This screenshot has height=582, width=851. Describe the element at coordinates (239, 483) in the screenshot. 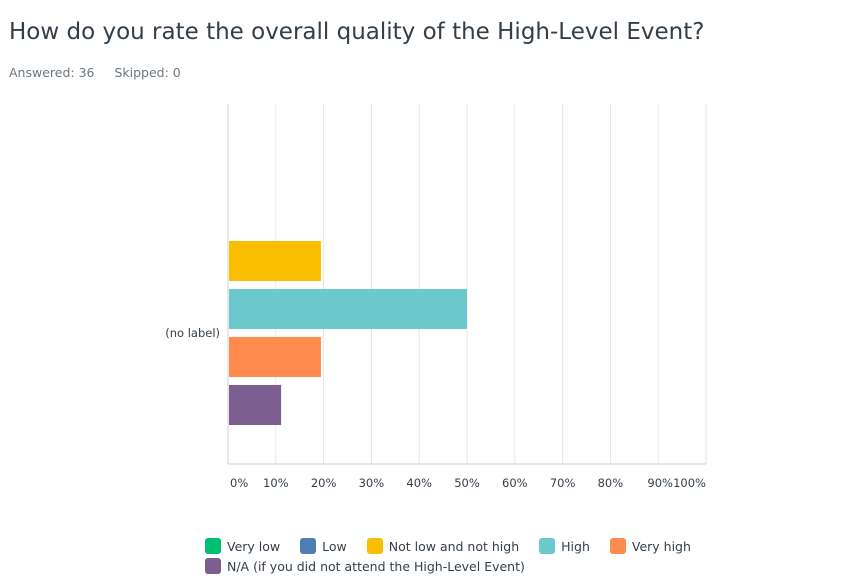

I see `x-tick-label: 0%` at that location.